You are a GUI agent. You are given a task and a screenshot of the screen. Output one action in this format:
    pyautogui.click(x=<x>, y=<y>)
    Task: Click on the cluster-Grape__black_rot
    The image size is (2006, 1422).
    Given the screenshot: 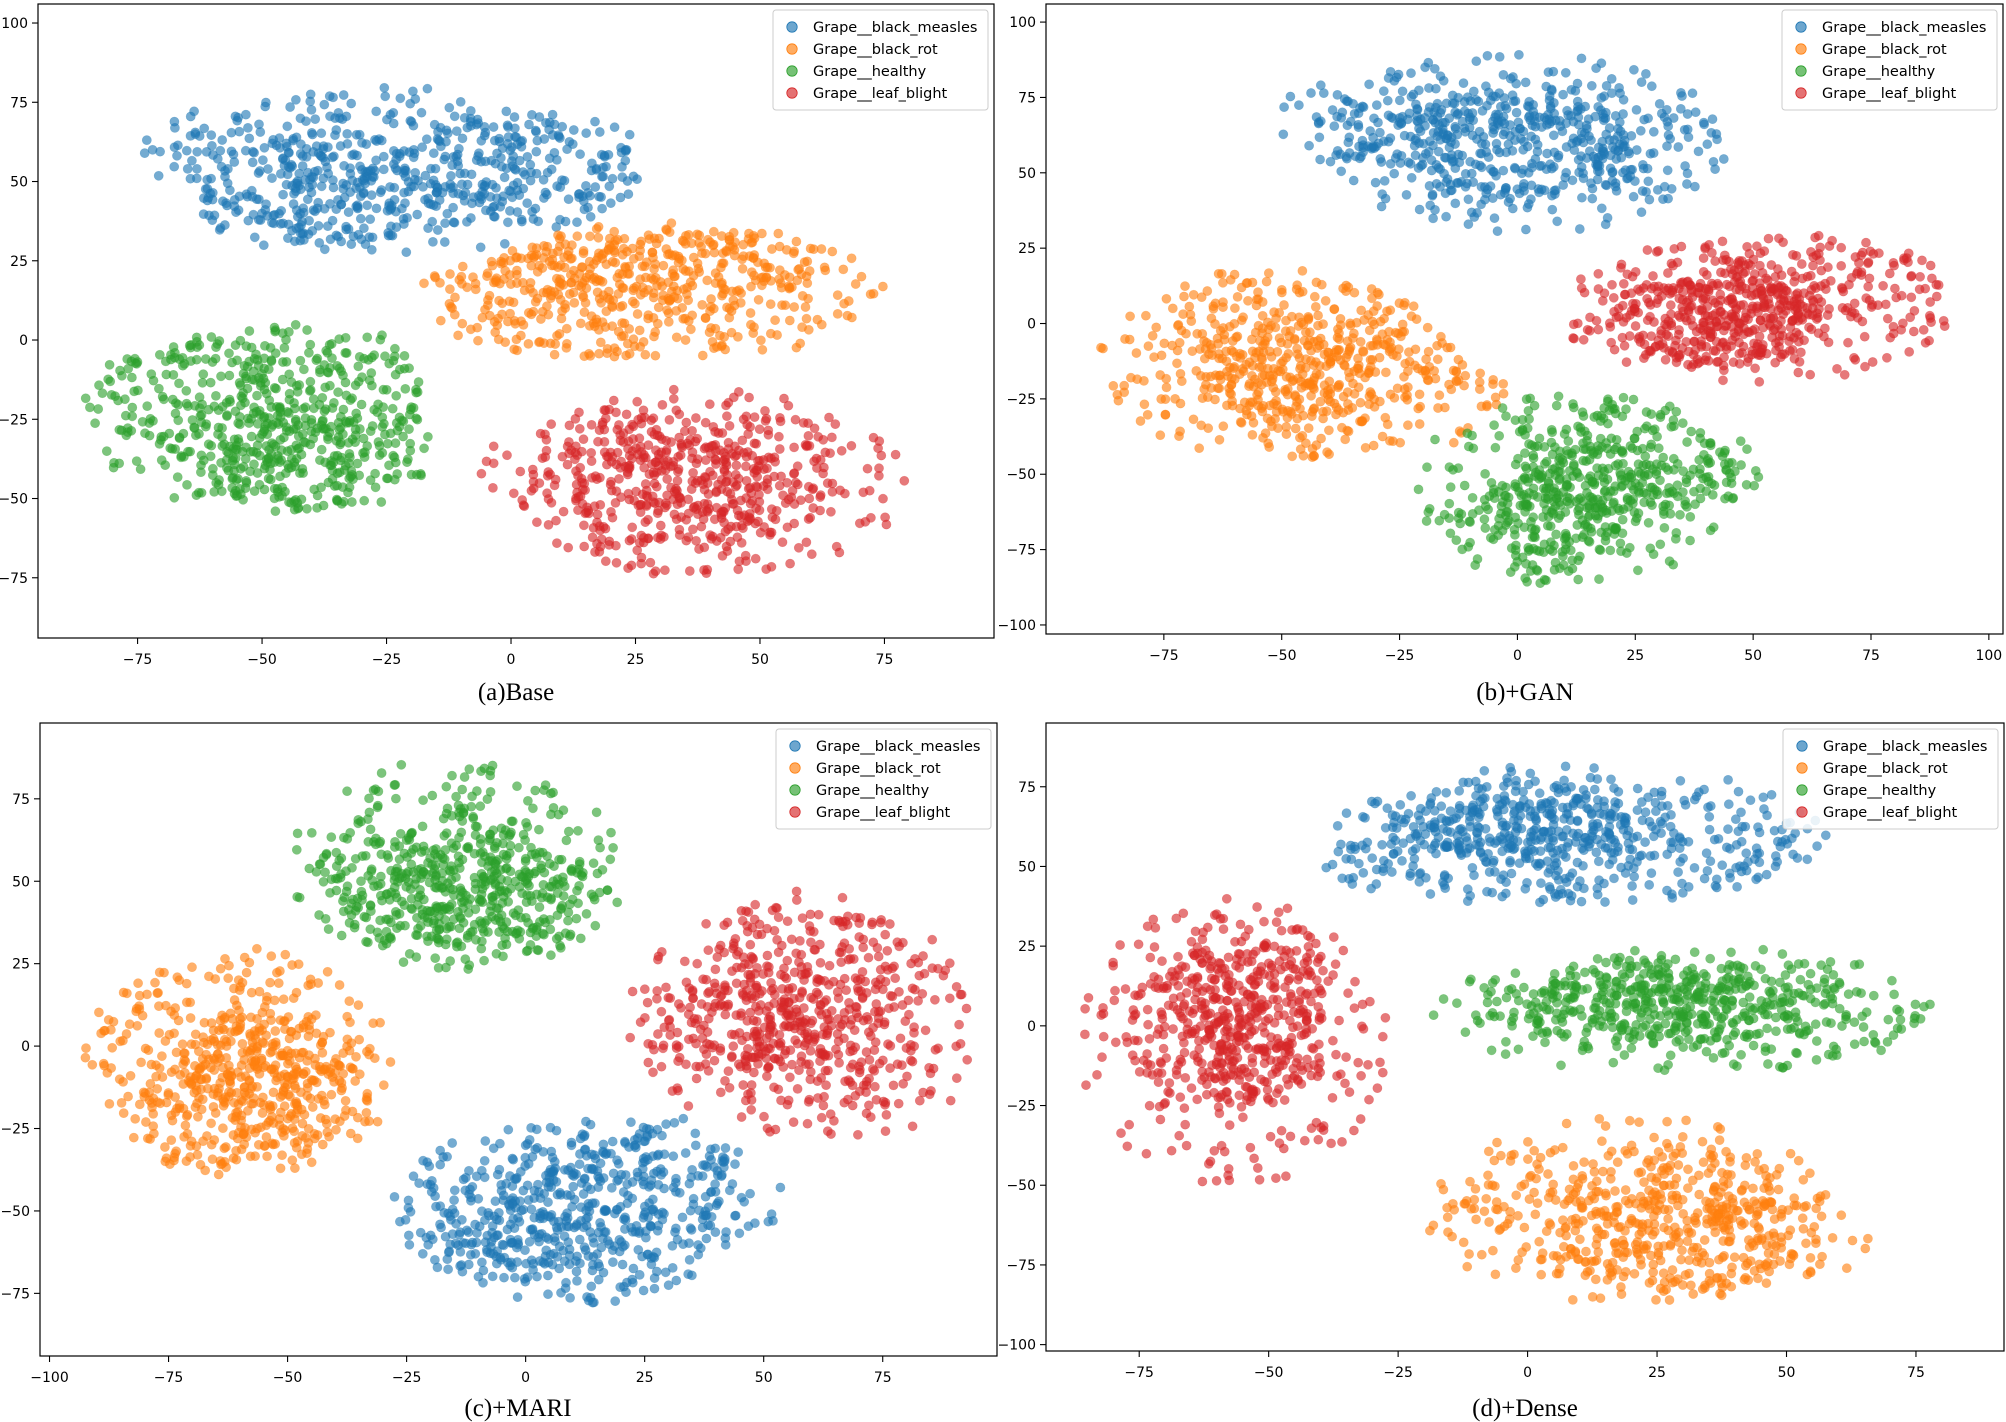 What is the action you would take?
    pyautogui.click(x=653, y=290)
    